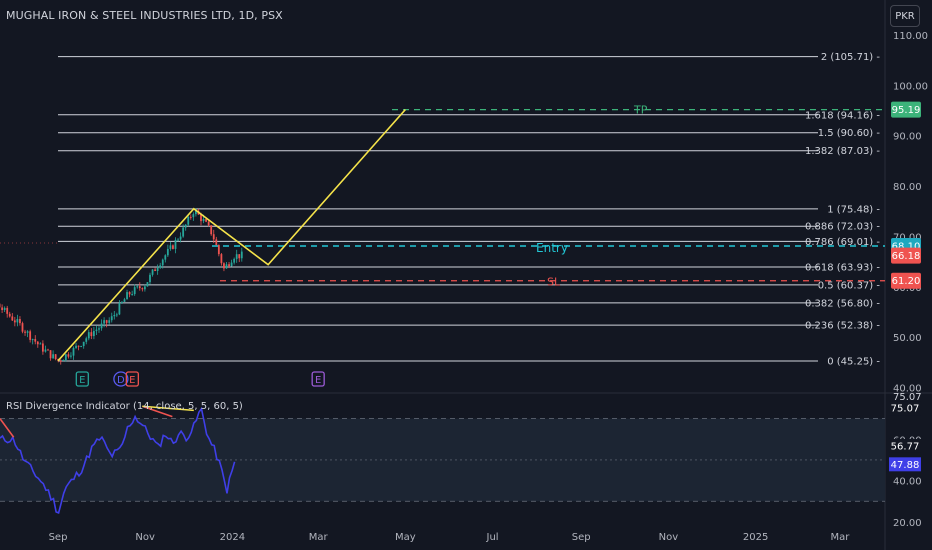  Describe the element at coordinates (906, 281) in the screenshot. I see `price-tag-label: 61.20` at that location.